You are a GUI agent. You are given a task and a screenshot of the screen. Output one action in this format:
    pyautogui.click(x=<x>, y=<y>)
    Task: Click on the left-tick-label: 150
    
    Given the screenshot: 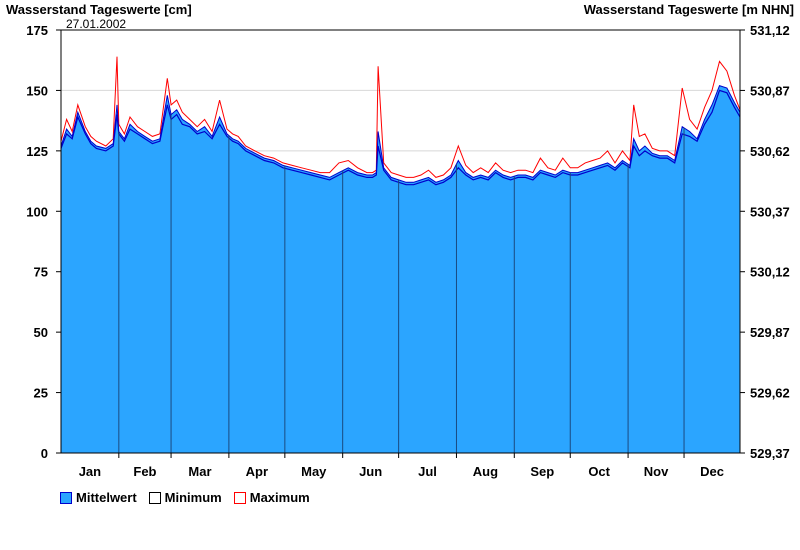 What is the action you would take?
    pyautogui.click(x=37, y=90)
    